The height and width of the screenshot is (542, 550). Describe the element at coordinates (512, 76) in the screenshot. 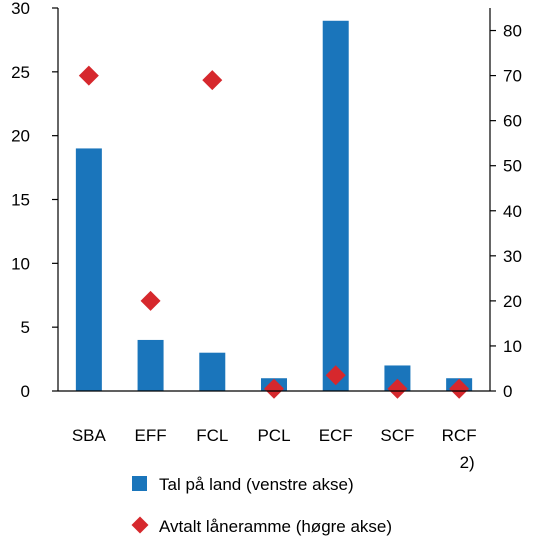

I see `right-tick-label: 70` at that location.